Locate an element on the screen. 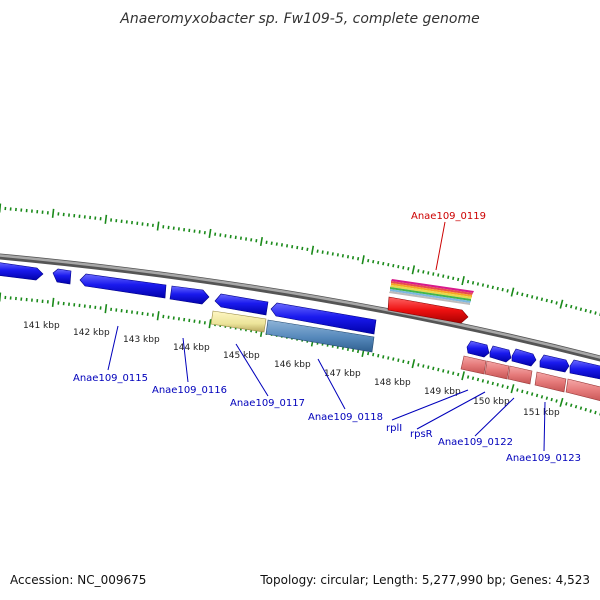  scale-label: 149 kbp is located at coordinates (442, 392).